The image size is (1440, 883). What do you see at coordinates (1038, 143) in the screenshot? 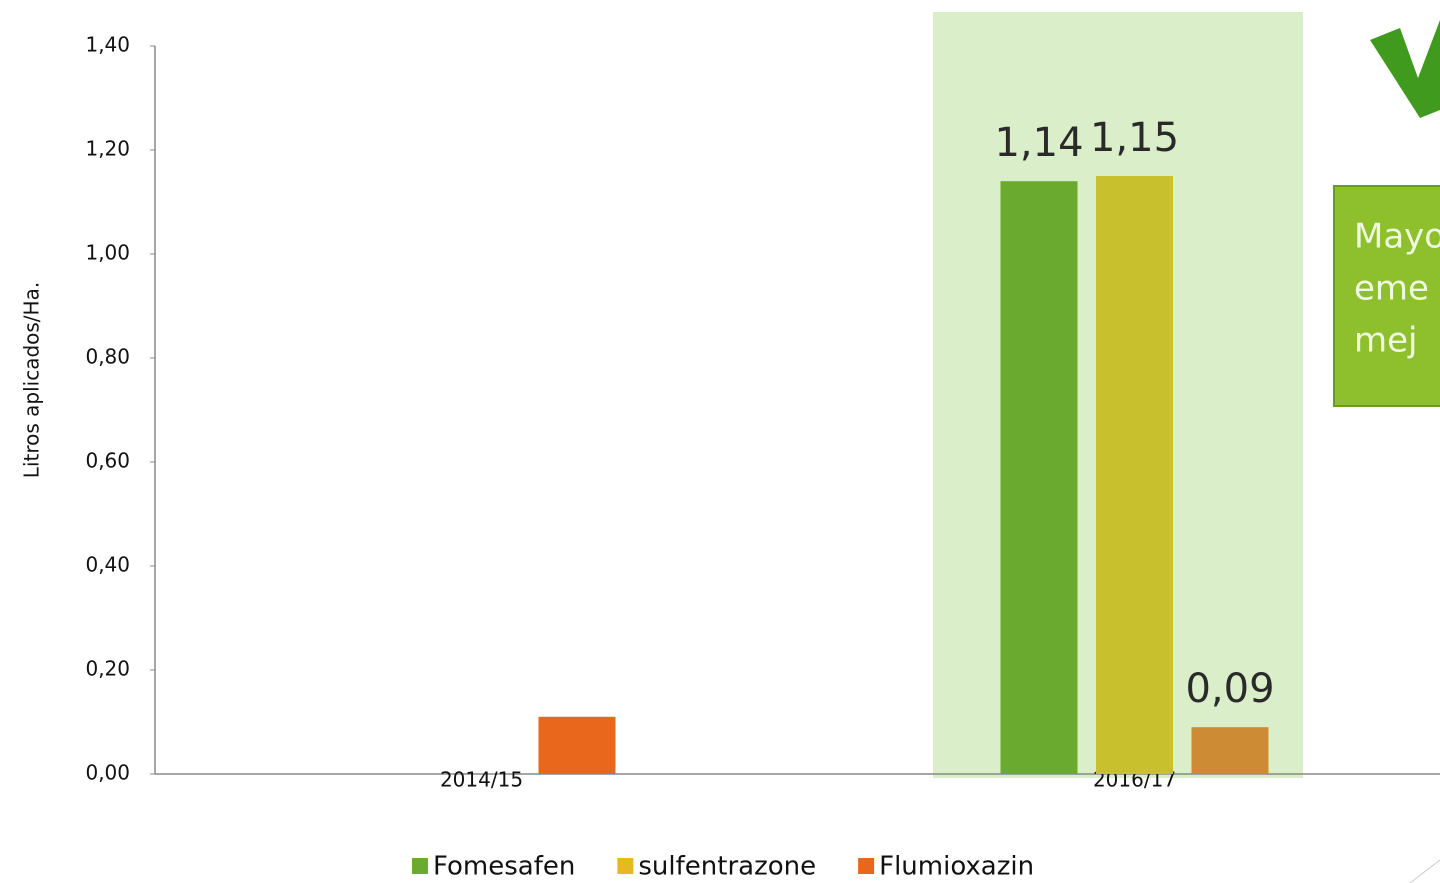
I see `data-label: 1,14` at bounding box center [1038, 143].